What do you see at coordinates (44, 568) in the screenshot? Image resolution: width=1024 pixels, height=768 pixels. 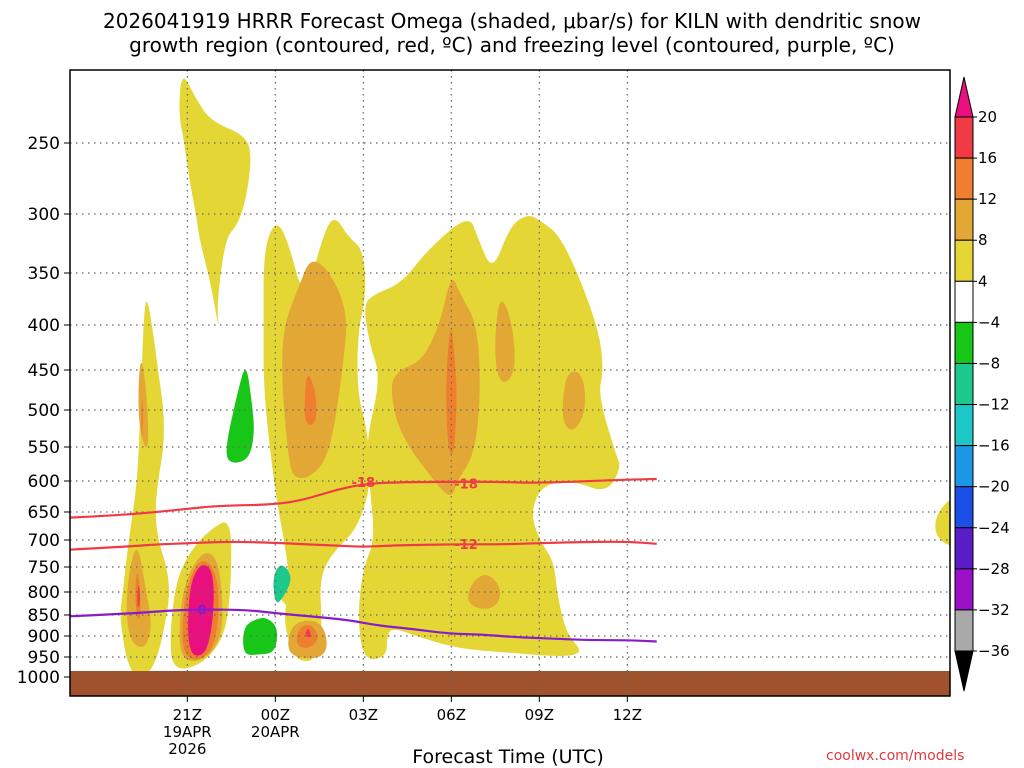 I see `y-tick-label-750: 750` at bounding box center [44, 568].